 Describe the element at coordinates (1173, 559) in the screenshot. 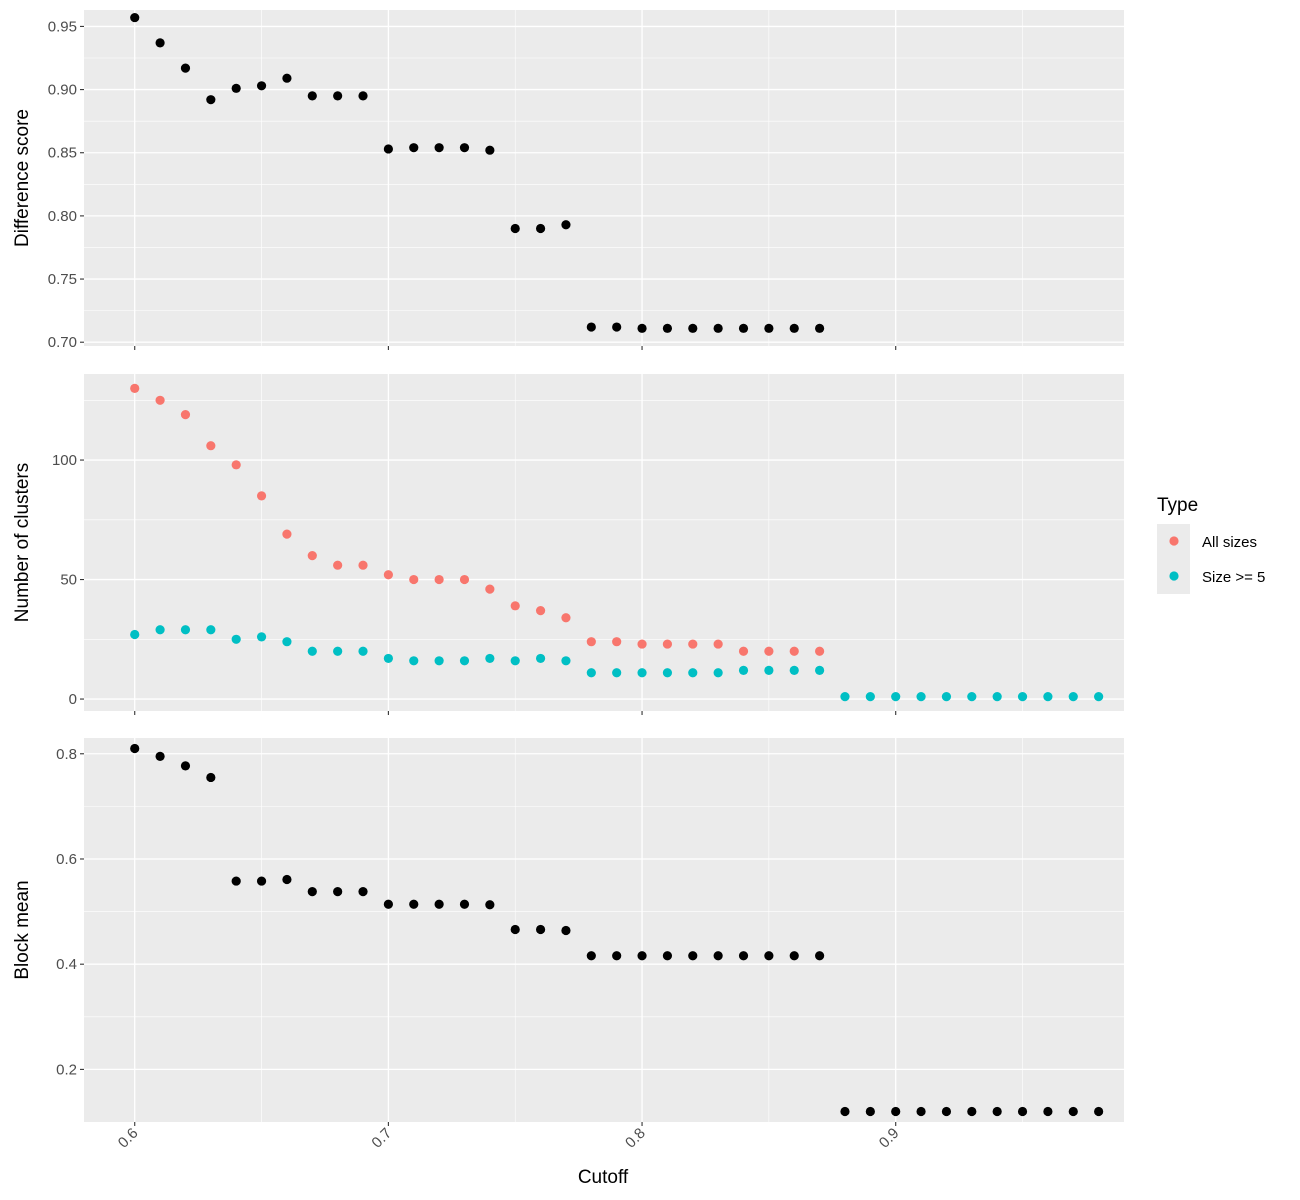

I see `legend-key-background` at that location.